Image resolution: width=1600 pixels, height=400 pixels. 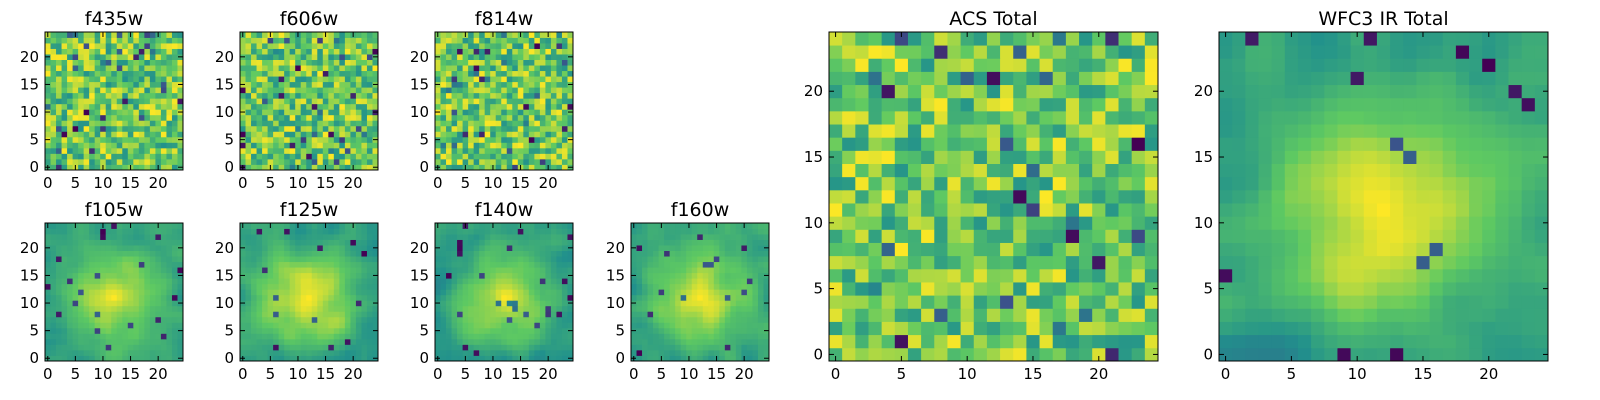 I want to click on panel-title: f125w, so click(x=309, y=210).